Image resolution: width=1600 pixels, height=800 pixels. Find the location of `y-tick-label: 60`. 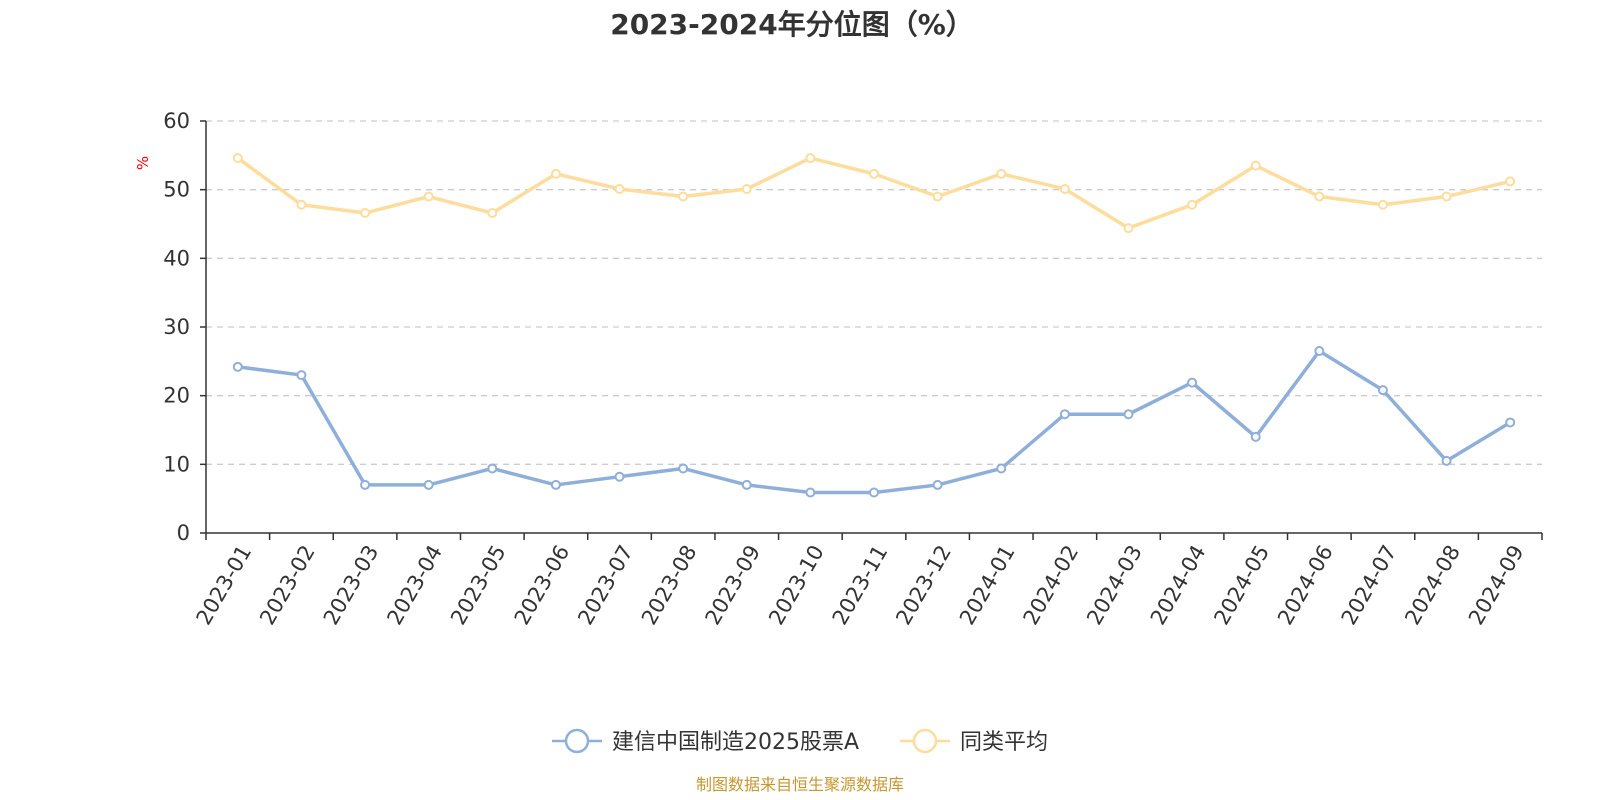

y-tick-label: 60 is located at coordinates (176, 121).